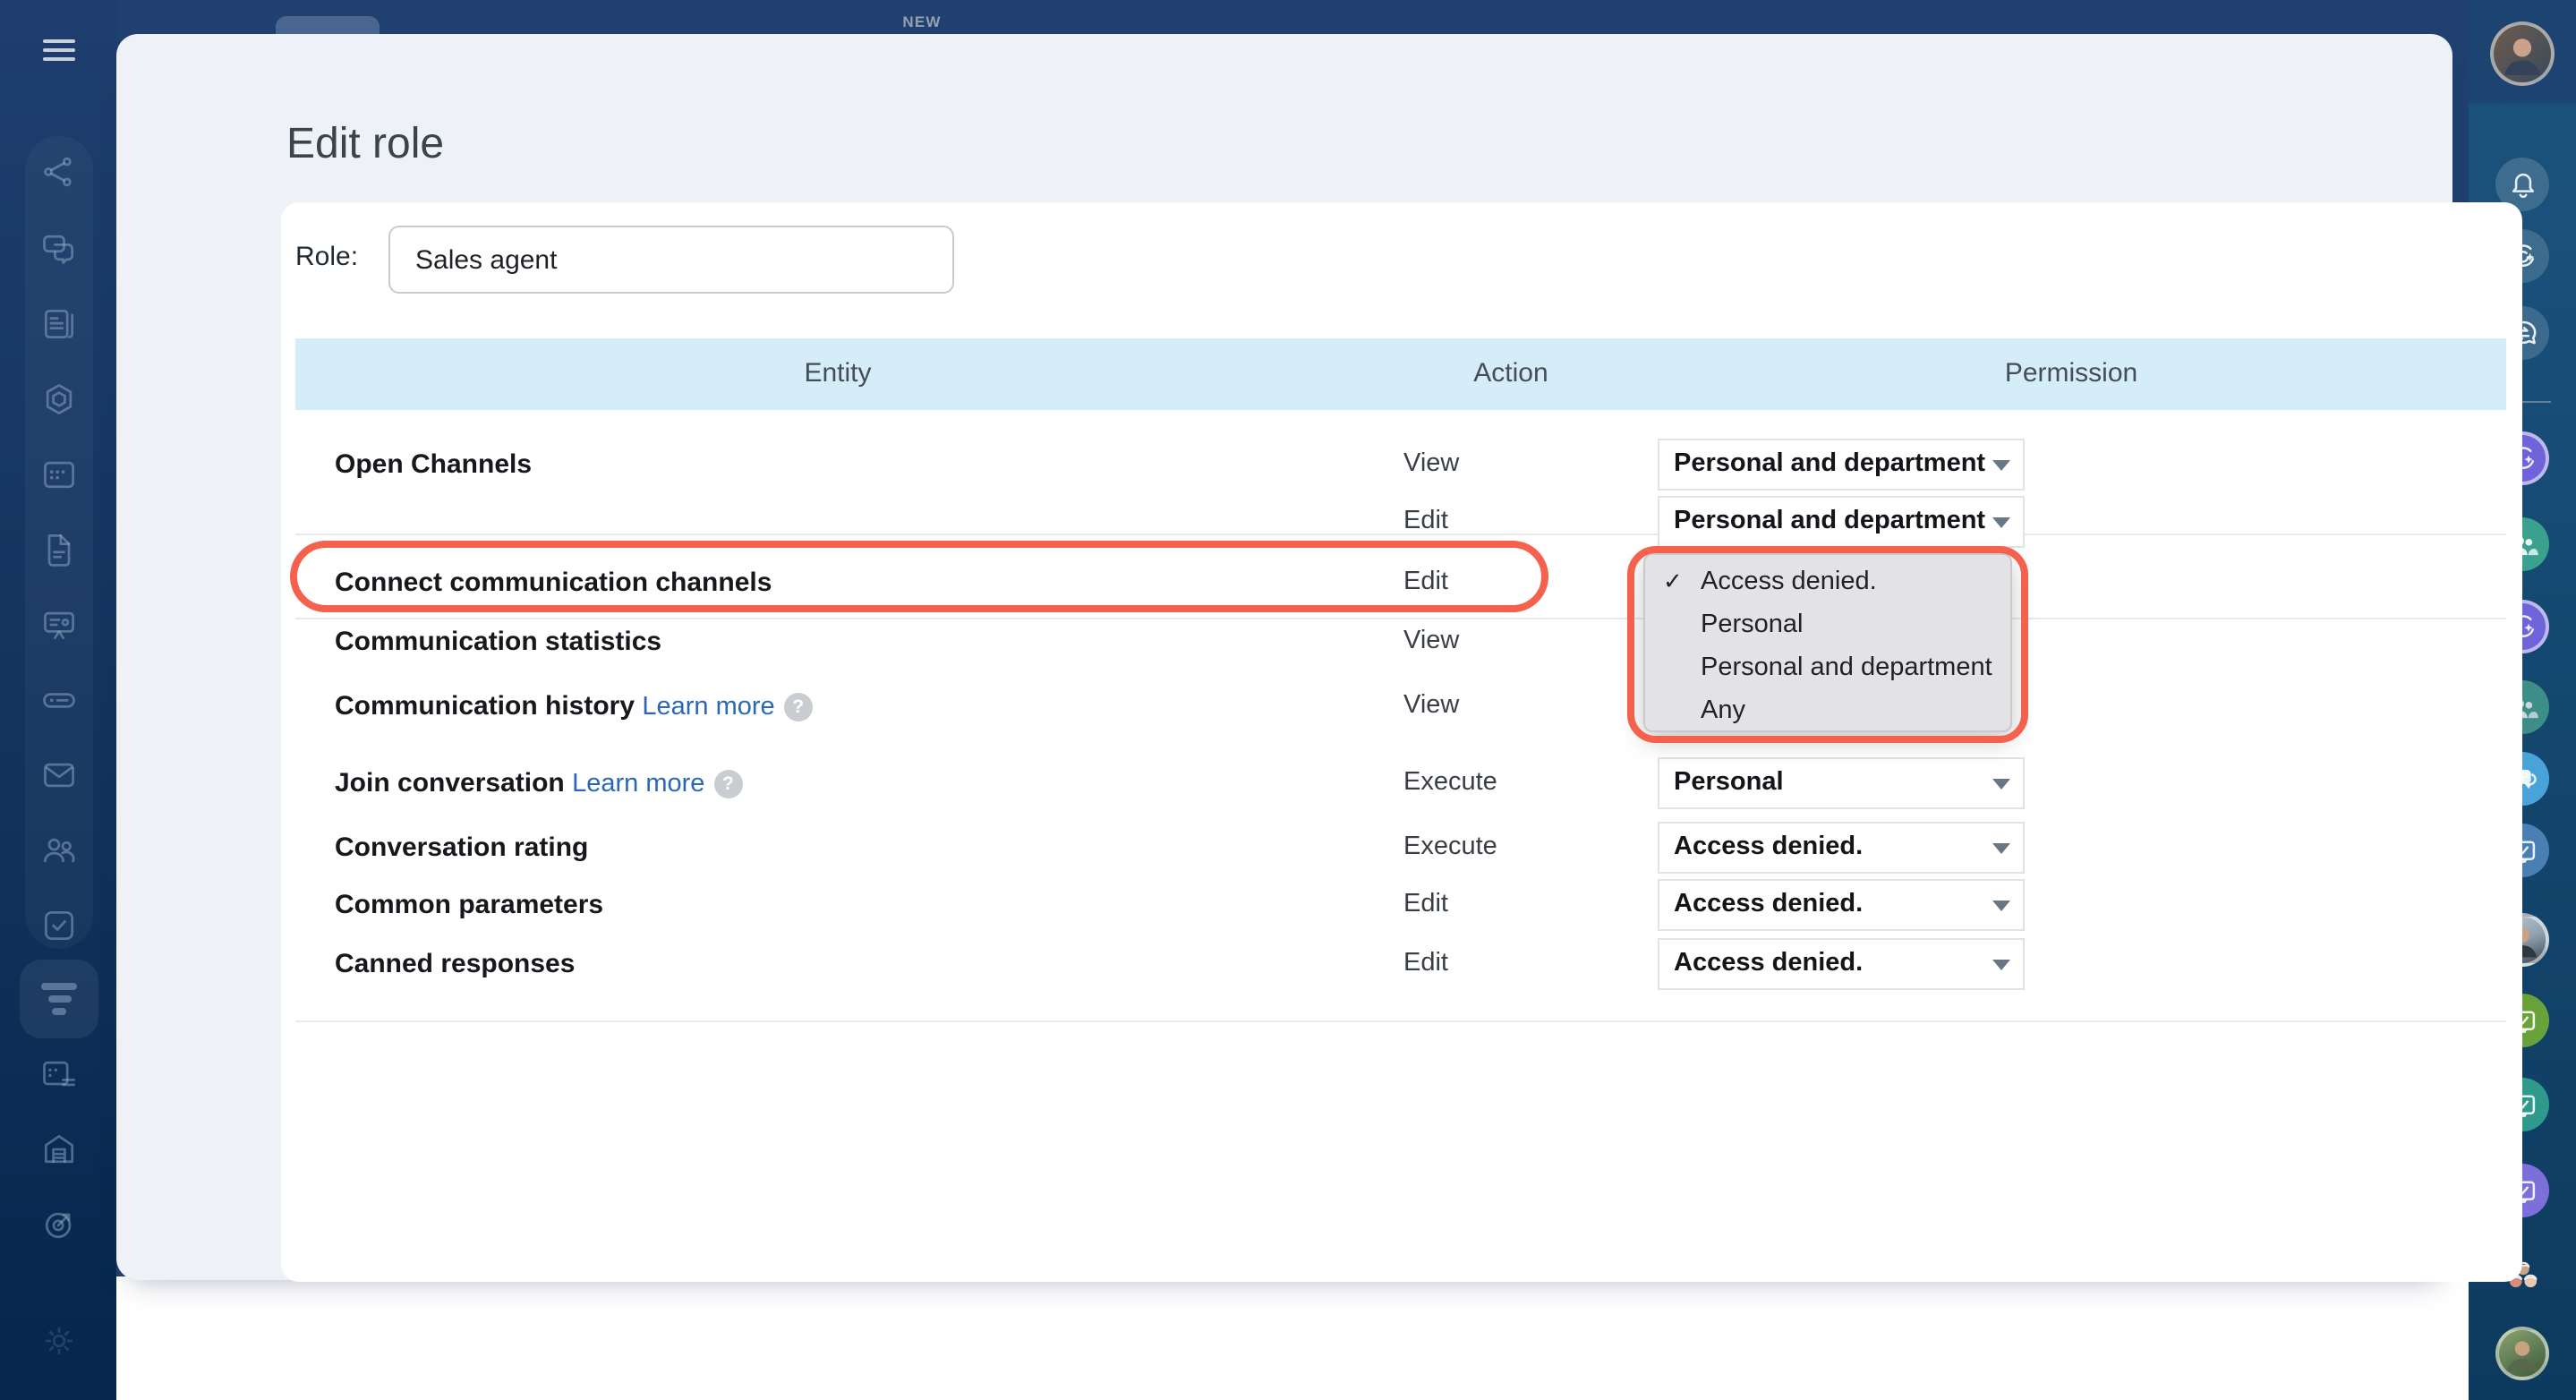  Describe the element at coordinates (455, 964) in the screenshot. I see `entity-label: Canned responses` at that location.